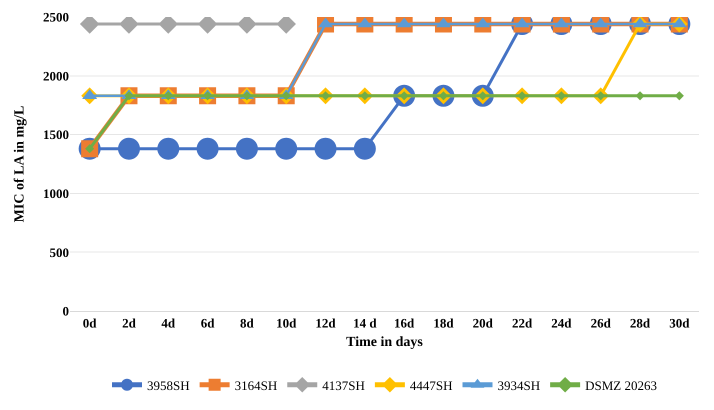 The height and width of the screenshot is (410, 714). I want to click on x-tick-label: 16d, so click(405, 323).